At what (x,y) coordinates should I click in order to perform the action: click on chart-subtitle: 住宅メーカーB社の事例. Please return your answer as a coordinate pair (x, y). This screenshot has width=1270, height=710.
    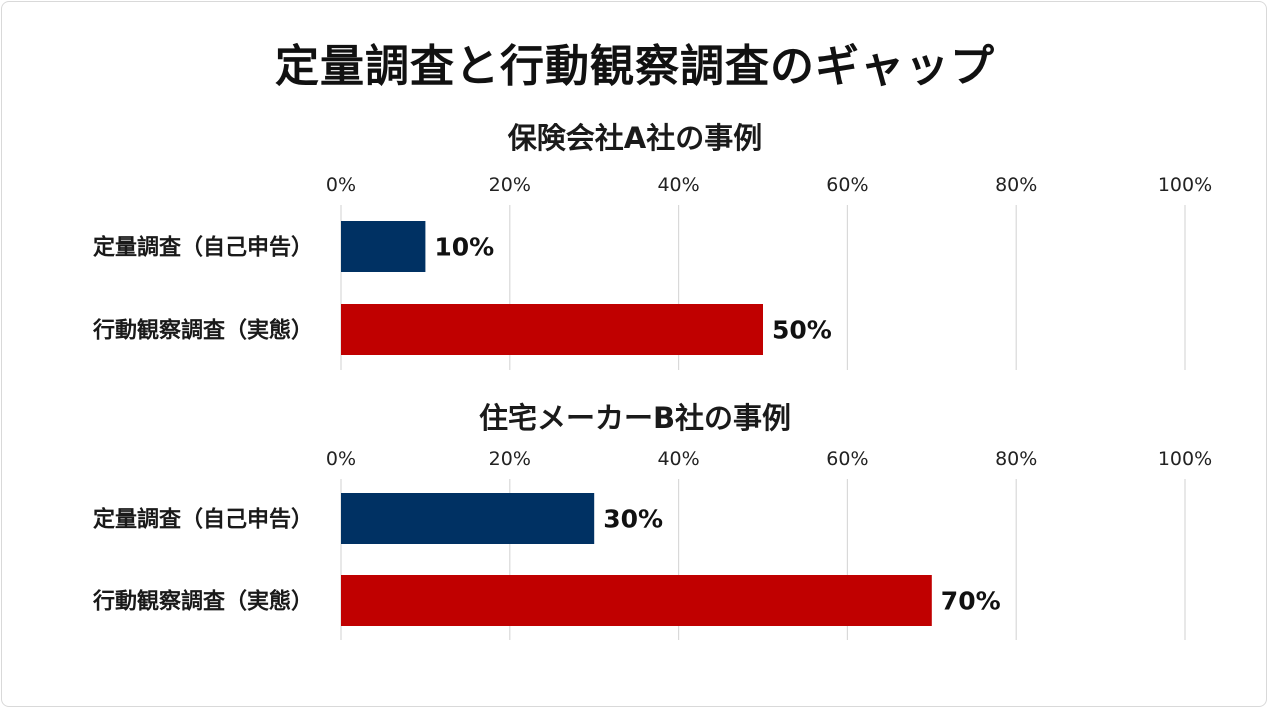
    Looking at the image, I should click on (635, 418).